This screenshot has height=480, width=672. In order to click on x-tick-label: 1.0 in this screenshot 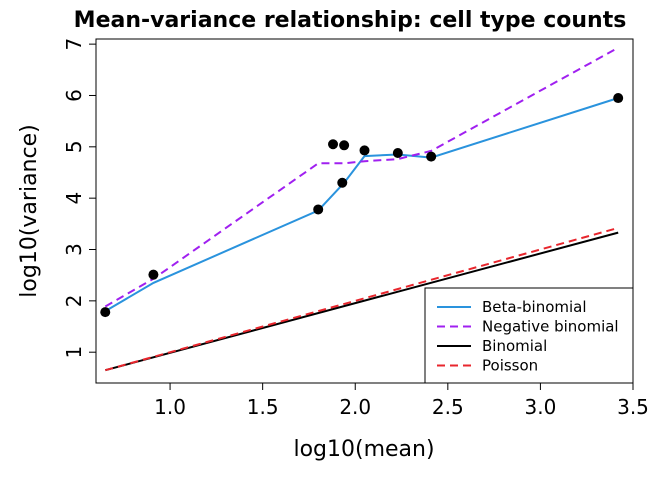, I will do `click(170, 407)`.